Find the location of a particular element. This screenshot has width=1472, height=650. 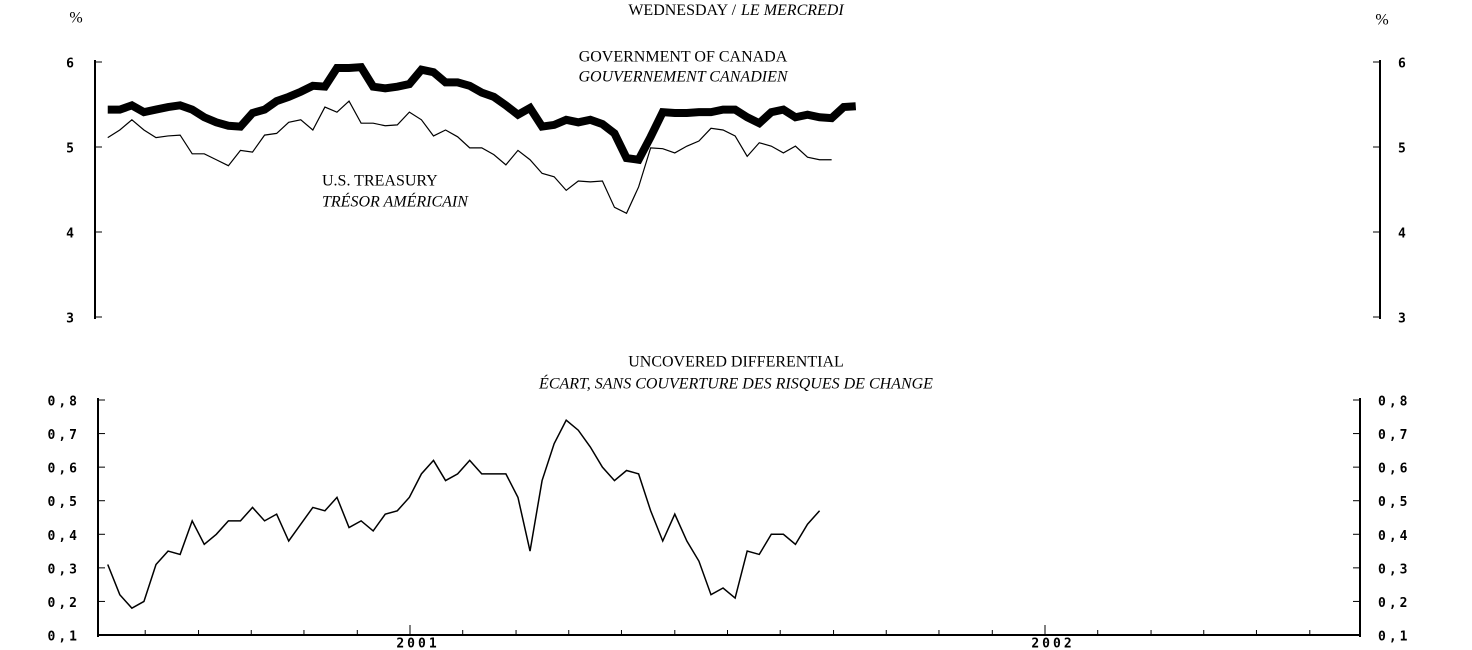

title-en: WEDNESDAY / is located at coordinates (682, 10).